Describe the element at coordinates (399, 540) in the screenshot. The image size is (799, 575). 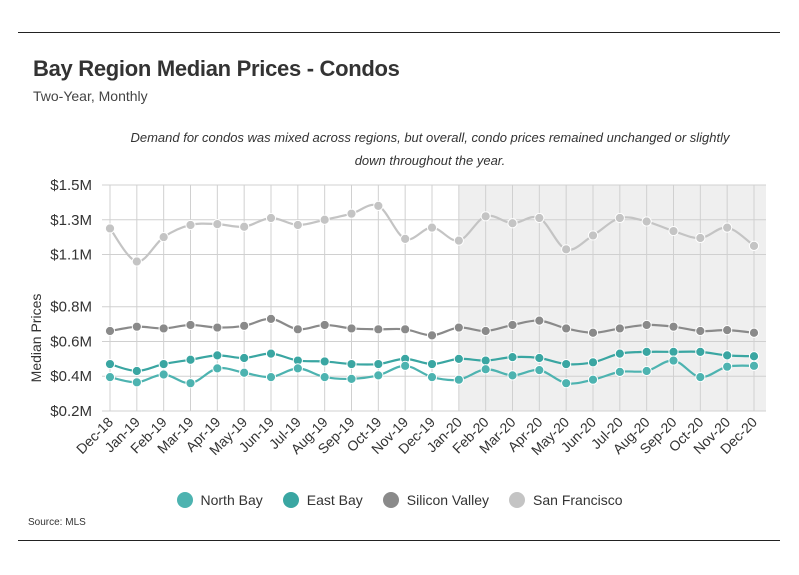
I see `bottom-rule` at that location.